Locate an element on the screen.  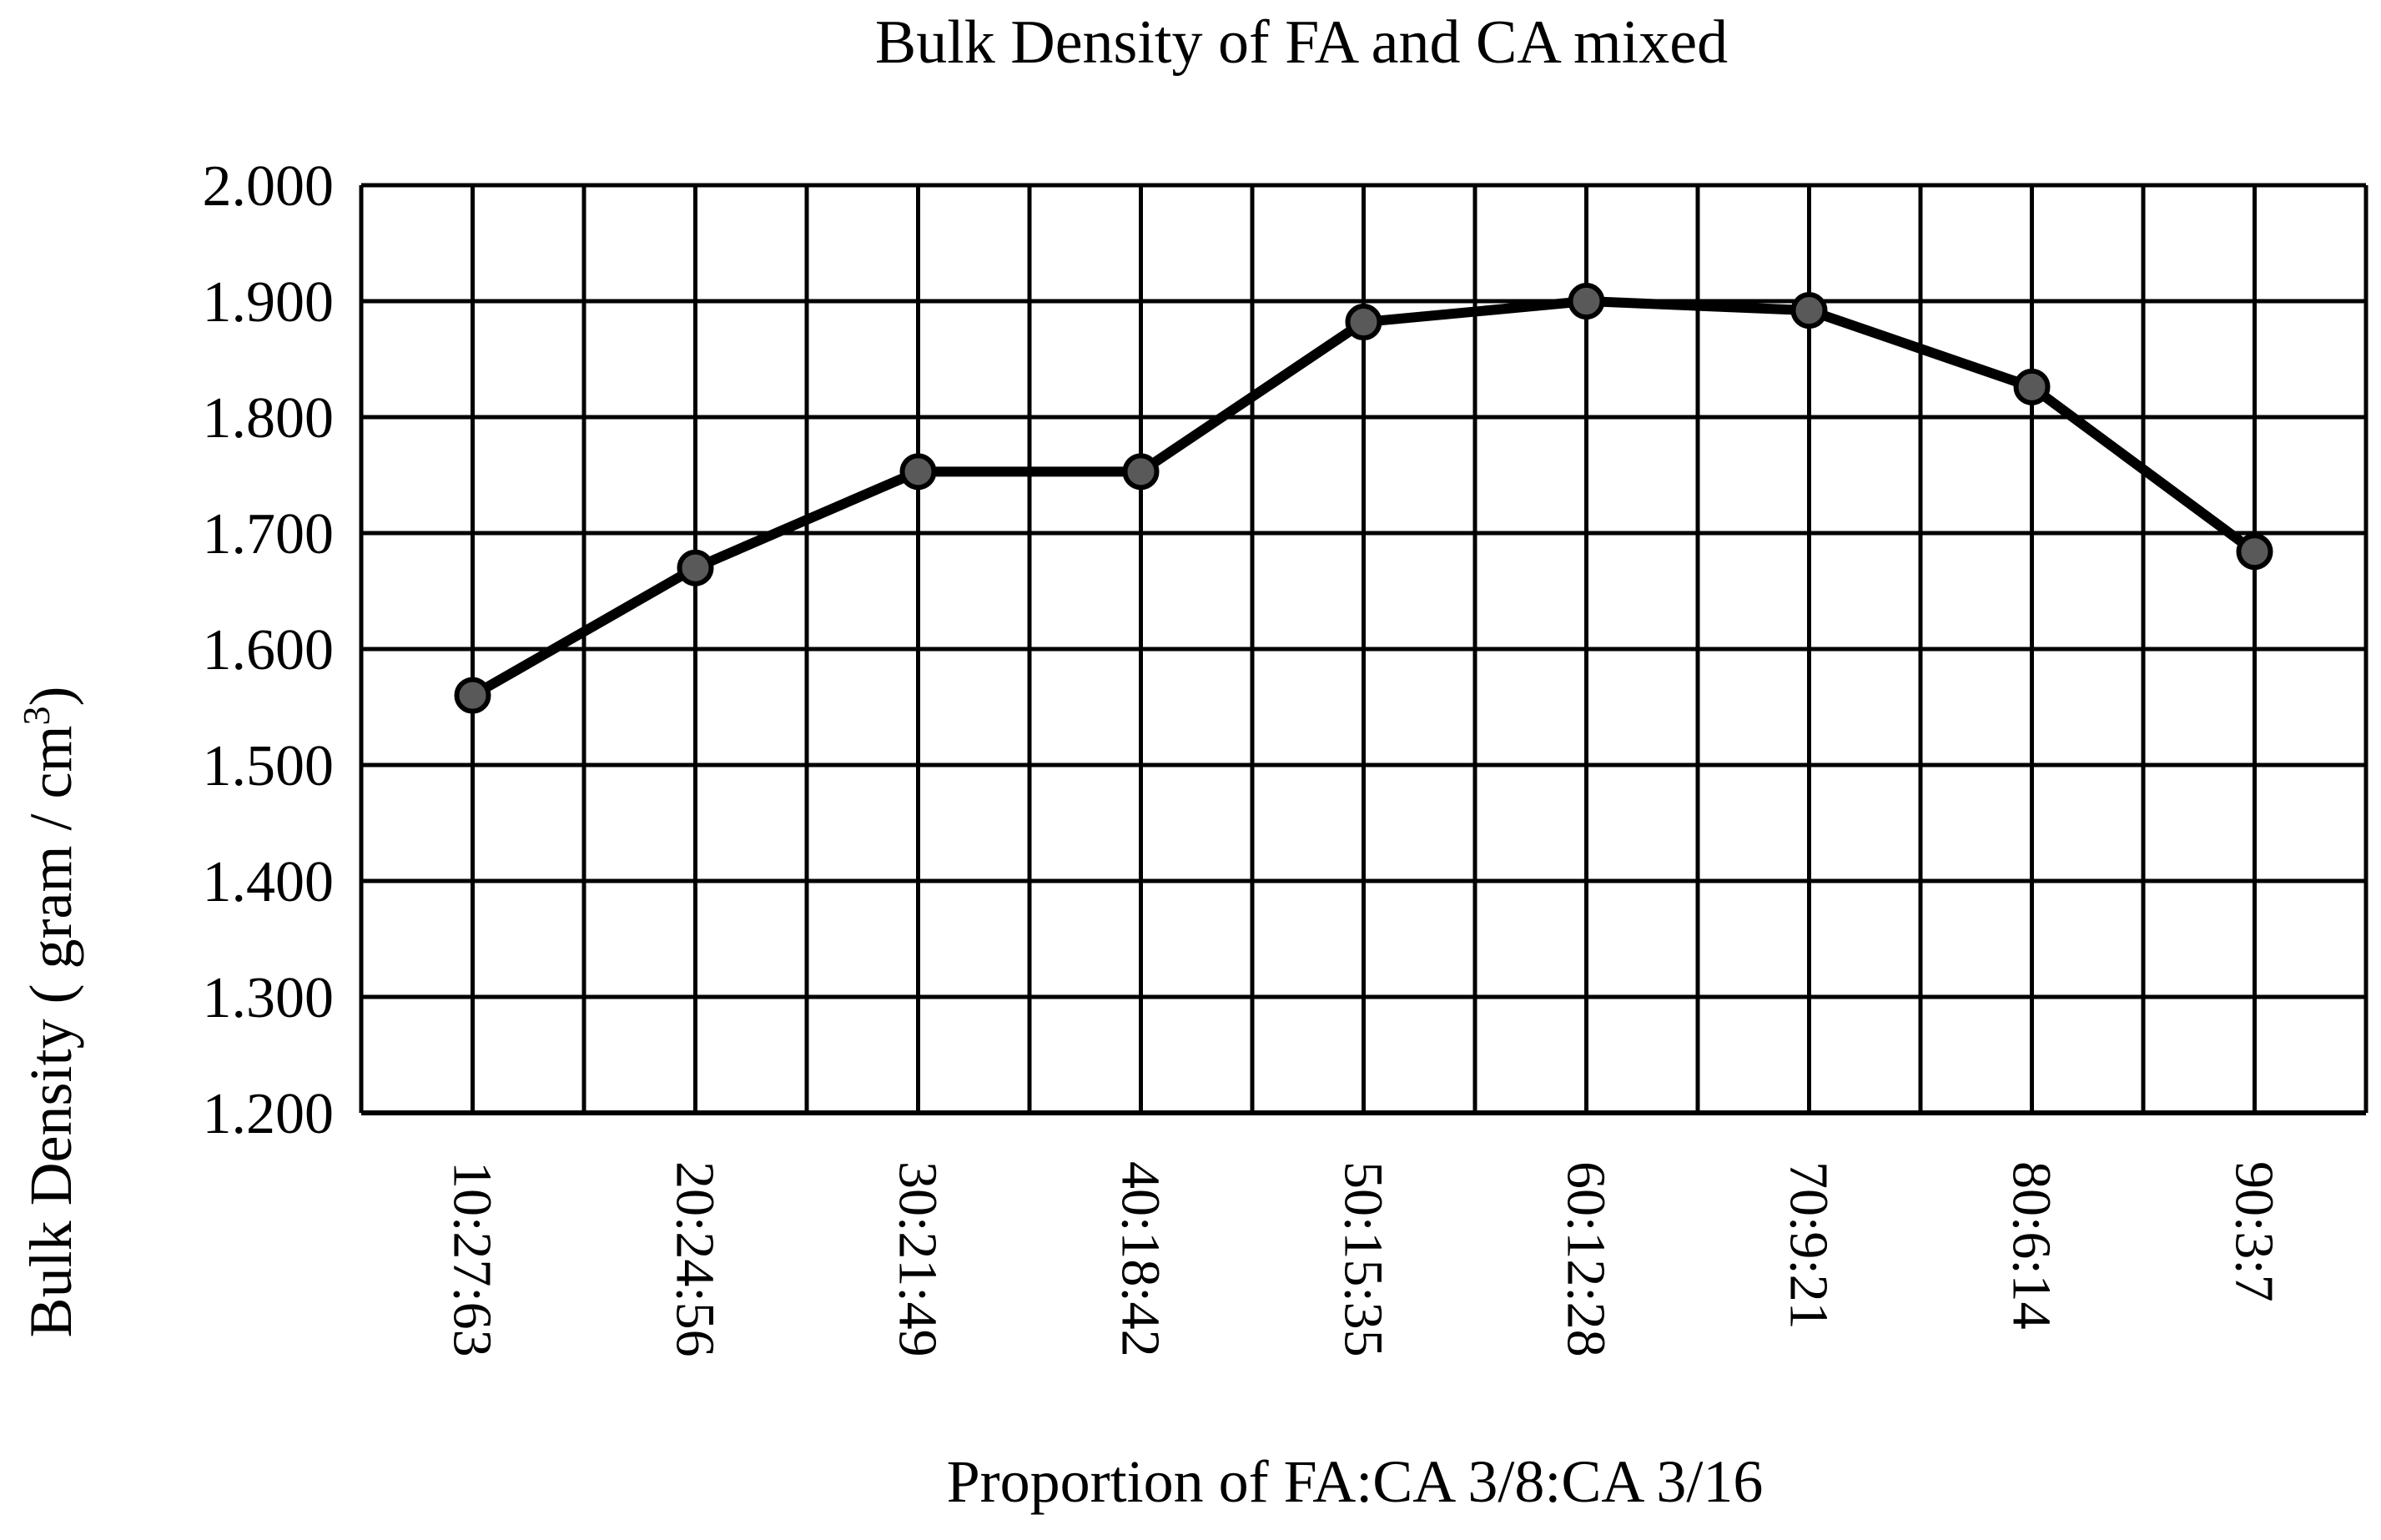
x-axis-label: Proportion of FA:CA 3/8:CA 3/16 is located at coordinates (1355, 1481).